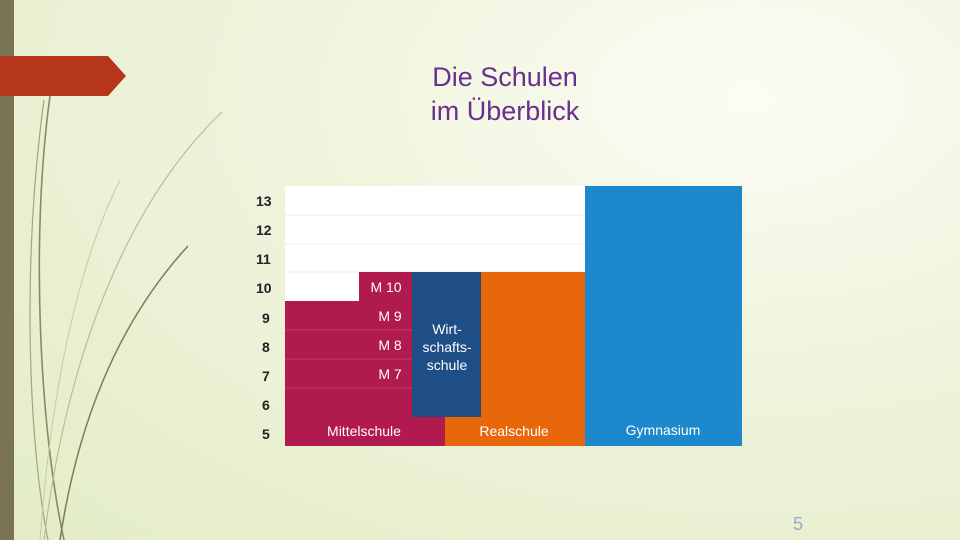 This screenshot has width=960, height=540. I want to click on grade-label-13: 13, so click(264, 201).